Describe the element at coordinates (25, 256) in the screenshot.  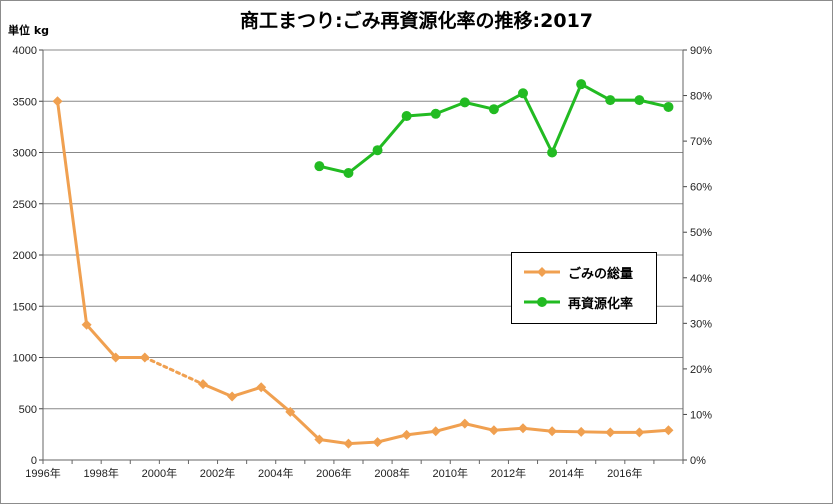
I see `y-left-tick-label: 2000` at that location.